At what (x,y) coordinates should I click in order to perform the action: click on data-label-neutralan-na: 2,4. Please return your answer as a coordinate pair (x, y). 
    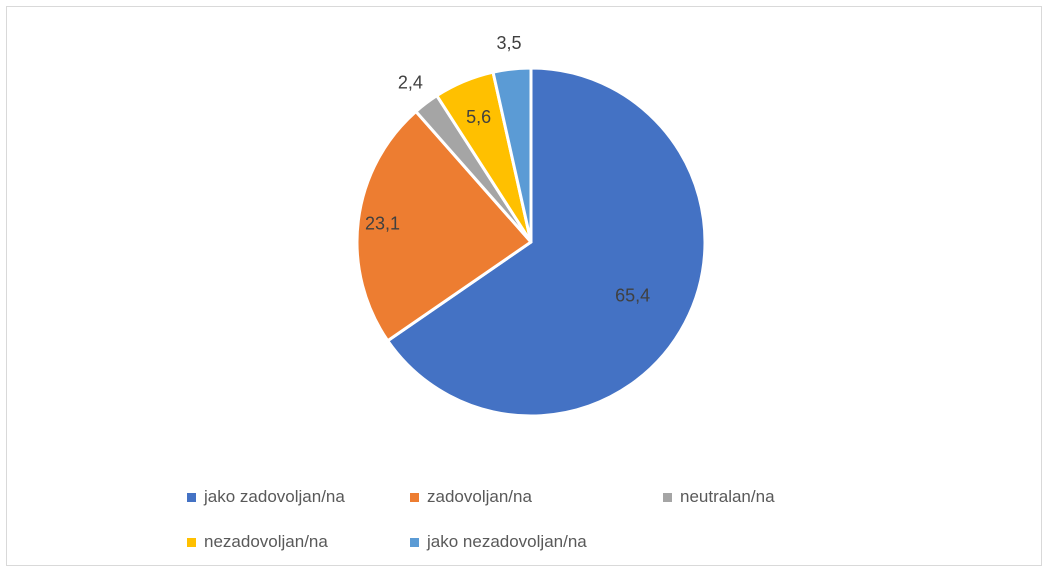
    Looking at the image, I should click on (410, 82).